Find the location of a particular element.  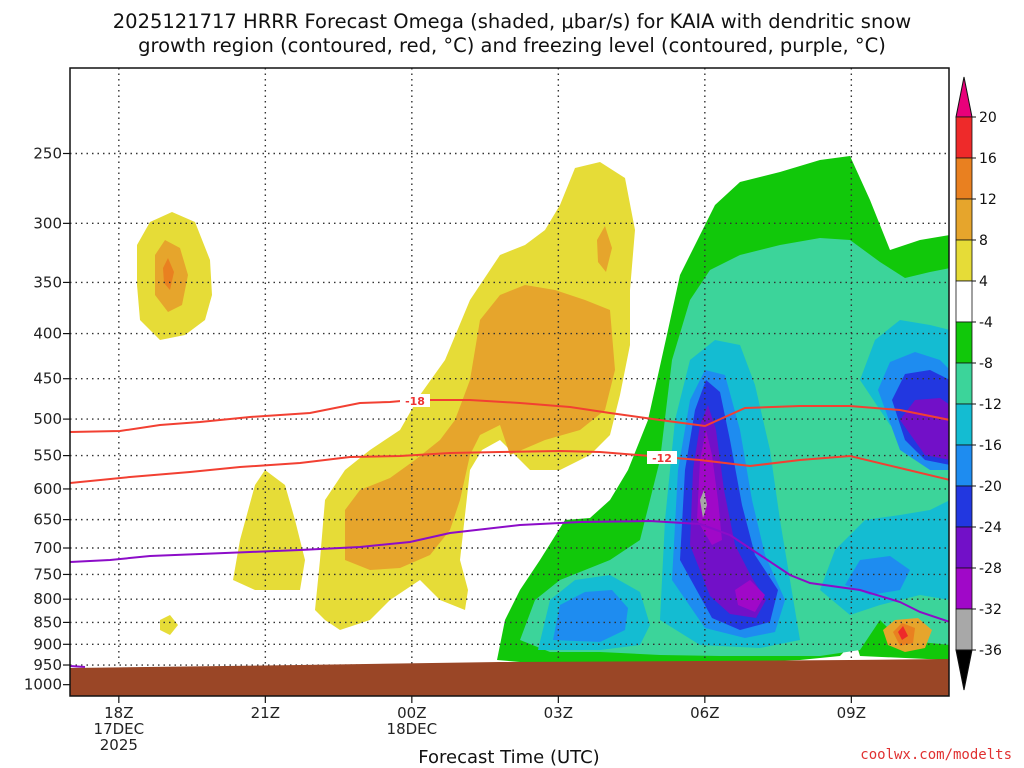

x-tick-label: 2025 is located at coordinates (119, 745).